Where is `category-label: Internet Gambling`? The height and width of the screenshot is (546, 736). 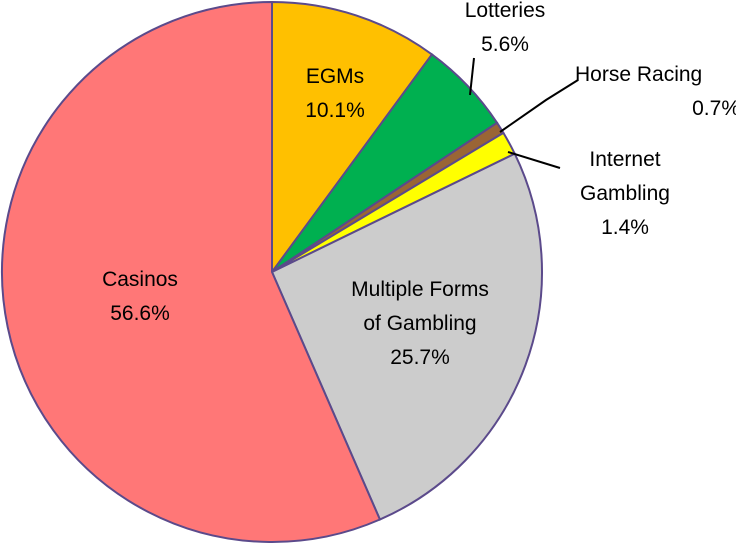
category-label: Internet Gambling is located at coordinates (625, 176).